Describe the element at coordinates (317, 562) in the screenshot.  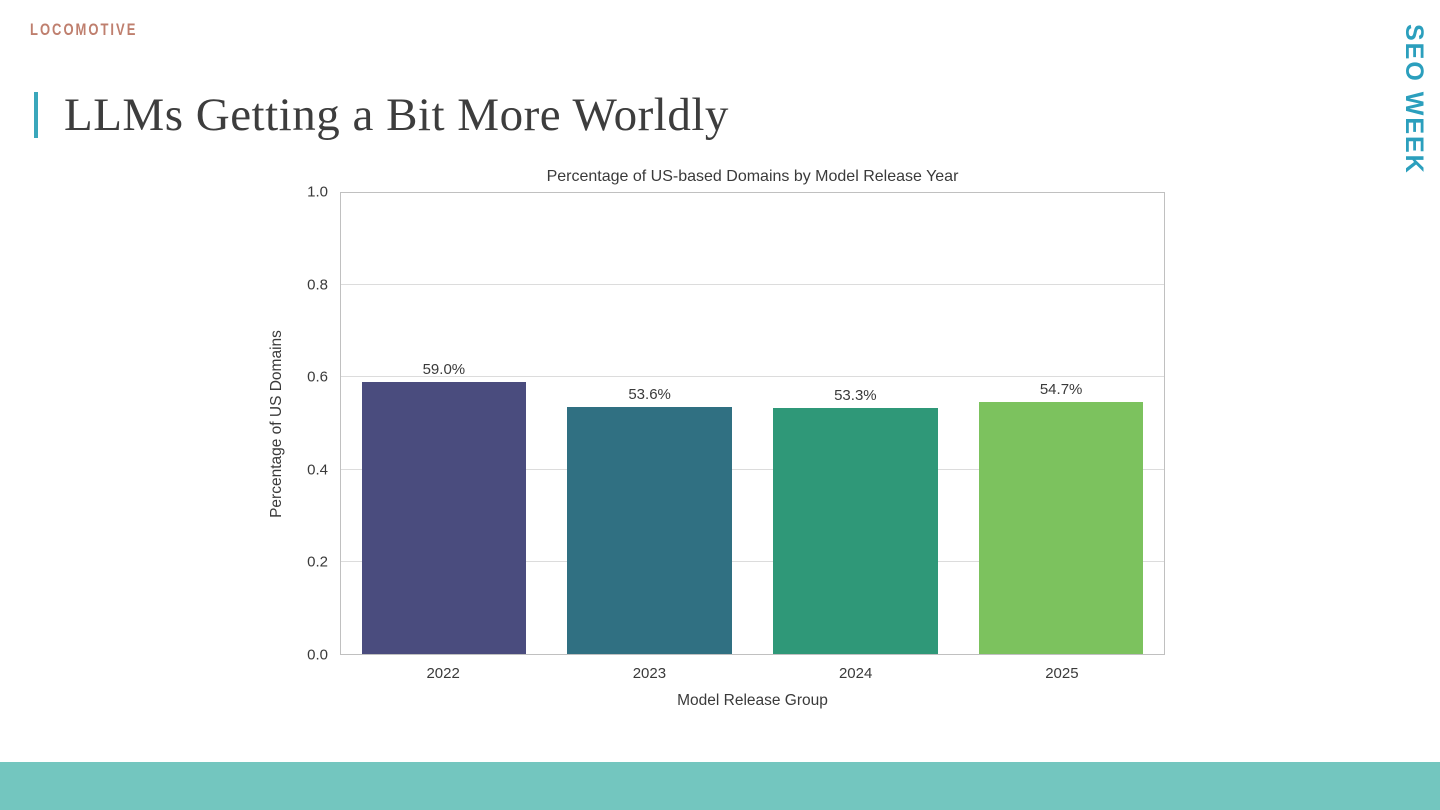
I see `y-tick-label: 0.2` at that location.